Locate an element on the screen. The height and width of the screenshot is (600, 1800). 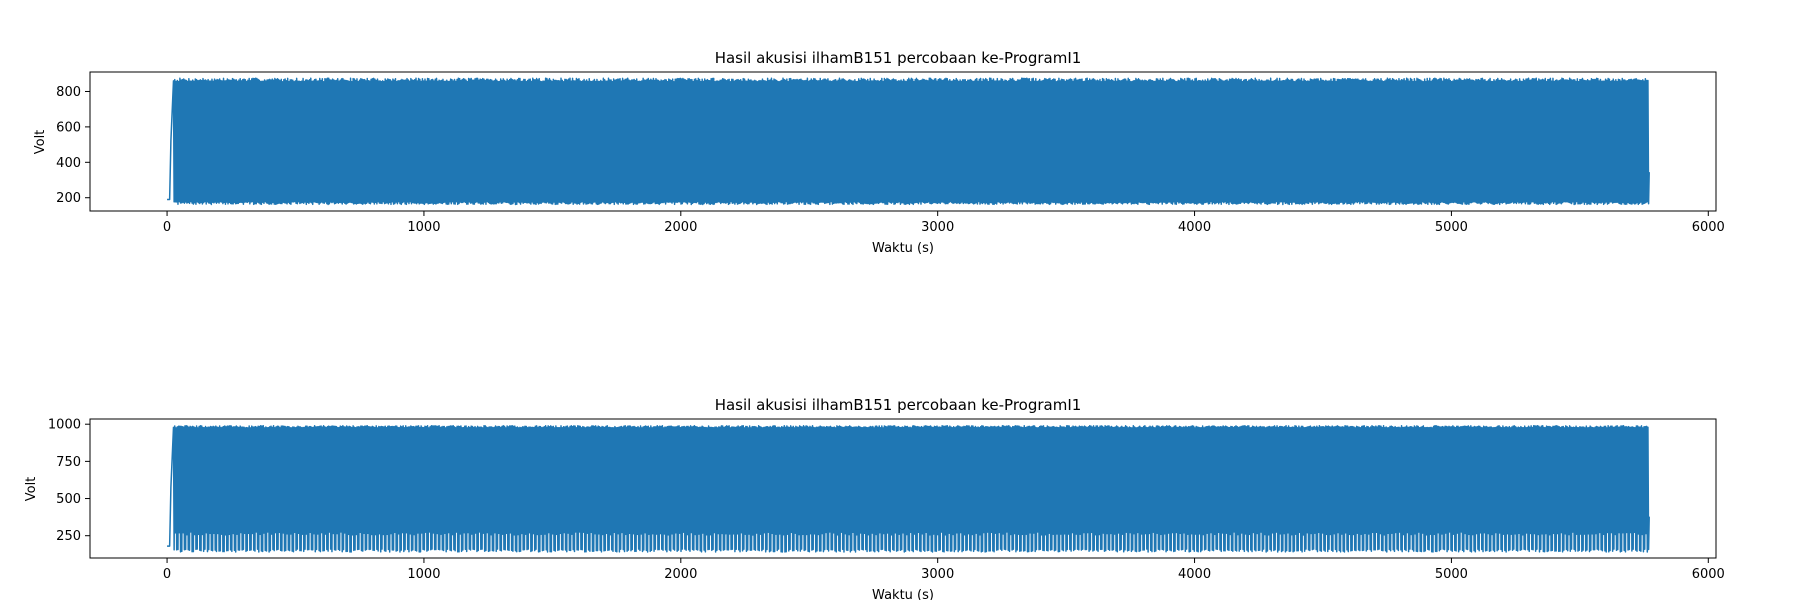
chart-2-y-ticks: 250 500 750 1000 is located at coordinates (69, 481).